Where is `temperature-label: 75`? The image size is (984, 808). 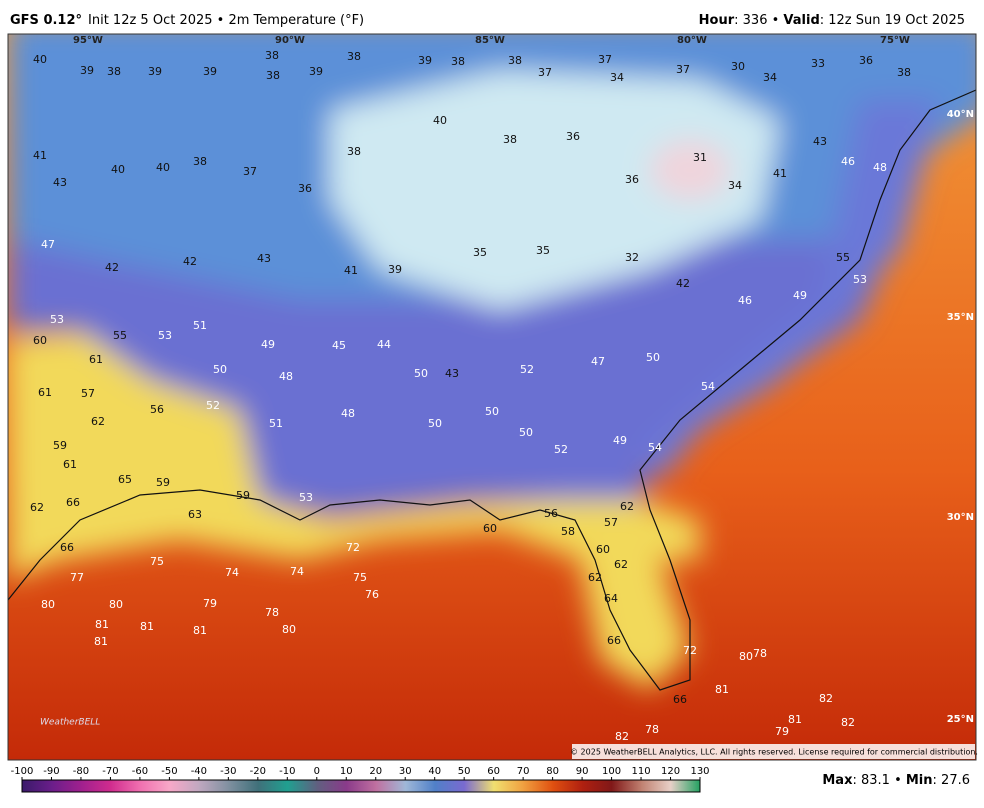
temperature-label: 75 is located at coordinates (360, 577).